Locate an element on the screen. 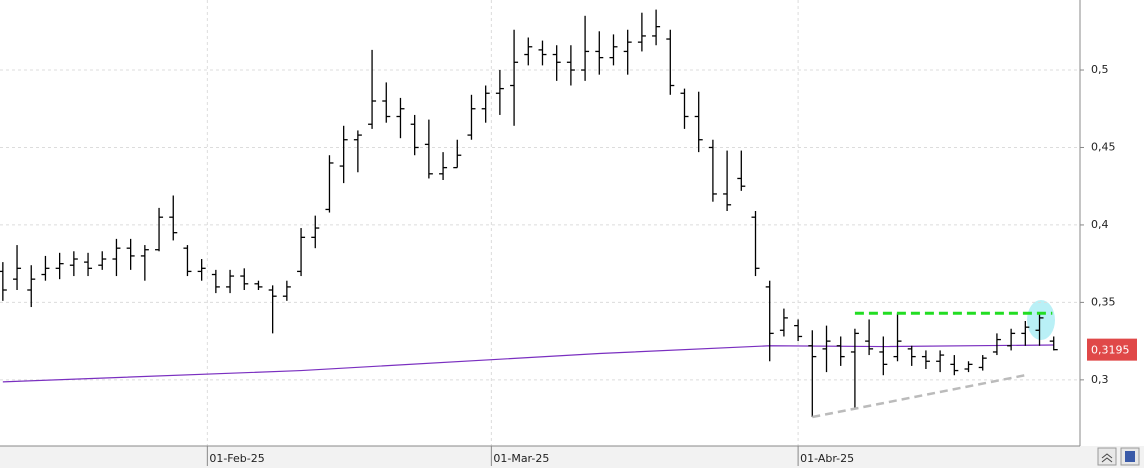 The image size is (1144, 468). scroll-icon is located at coordinates (1107, 458).